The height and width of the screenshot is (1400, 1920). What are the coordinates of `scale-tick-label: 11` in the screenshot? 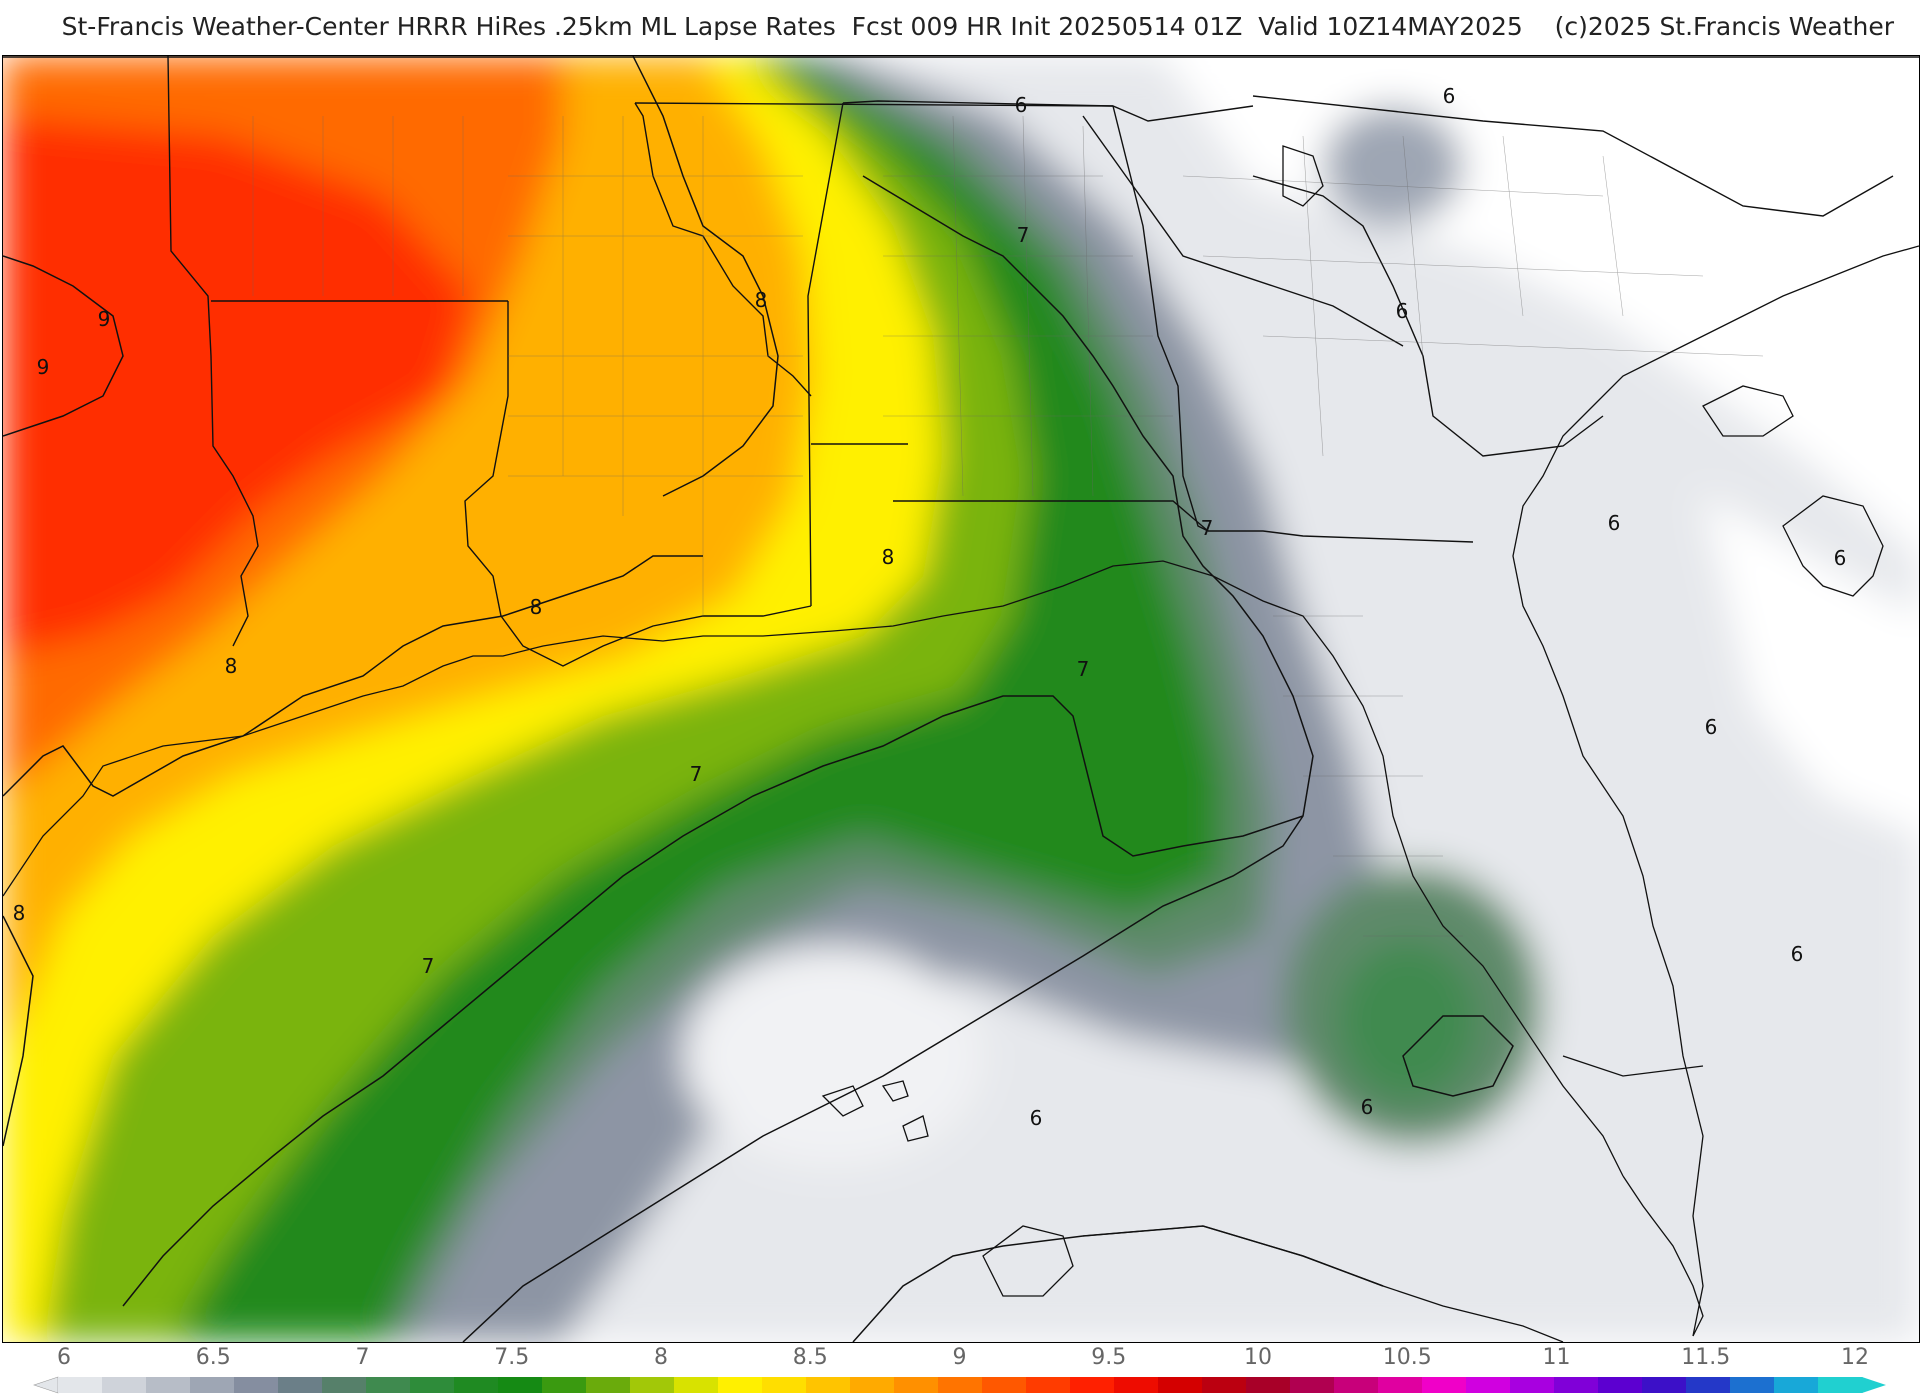 It's located at (1556, 1357).